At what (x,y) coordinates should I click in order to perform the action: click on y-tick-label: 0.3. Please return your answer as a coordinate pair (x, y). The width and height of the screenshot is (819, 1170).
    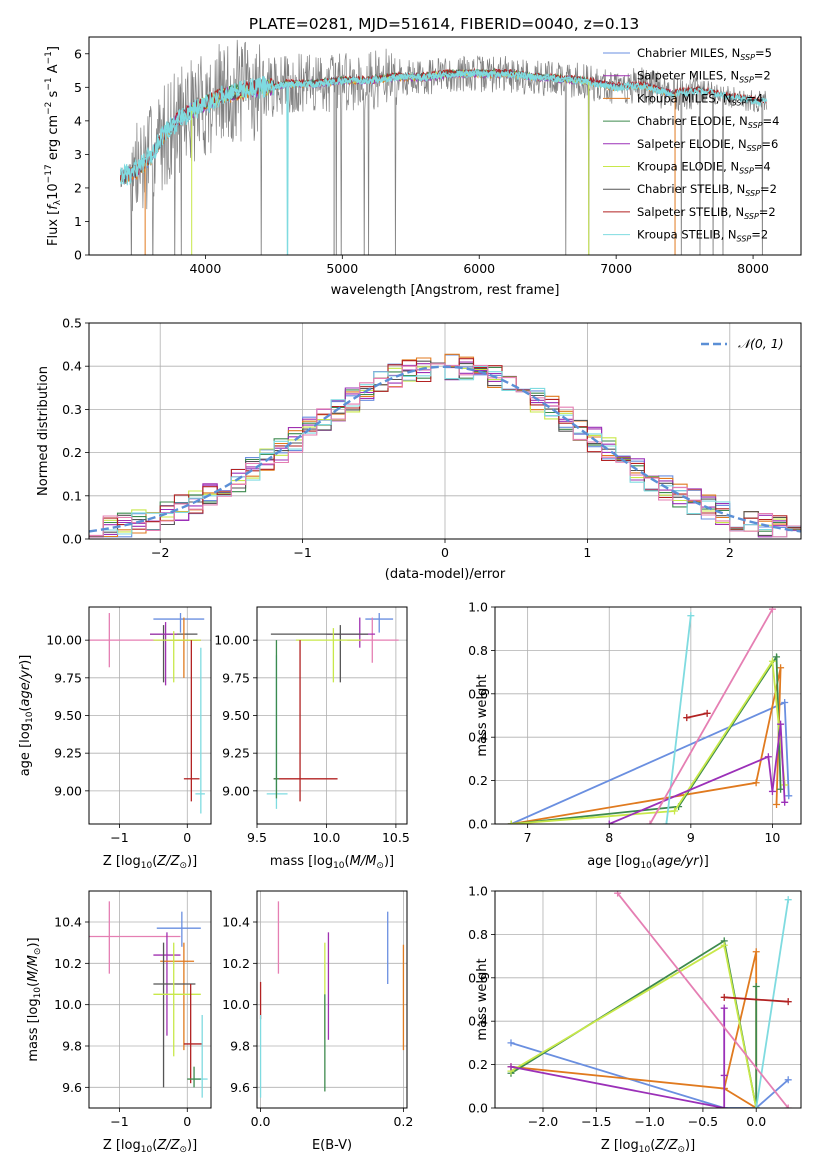
    Looking at the image, I should click on (72, 409).